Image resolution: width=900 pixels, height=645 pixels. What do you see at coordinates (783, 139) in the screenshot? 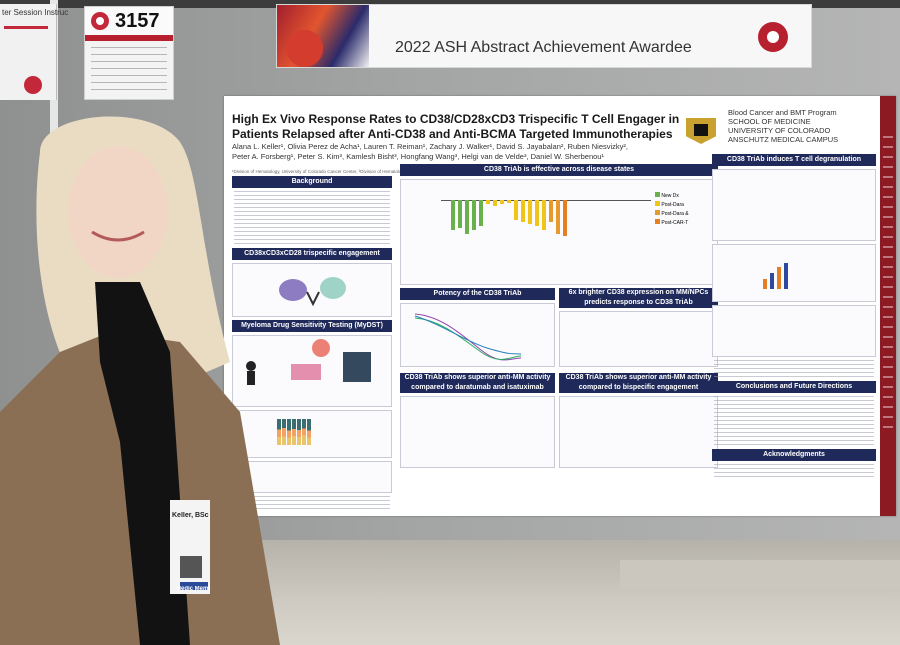
I see `institution-line4: ANSCHUTZ MEDICAL CAMPUS` at bounding box center [783, 139].